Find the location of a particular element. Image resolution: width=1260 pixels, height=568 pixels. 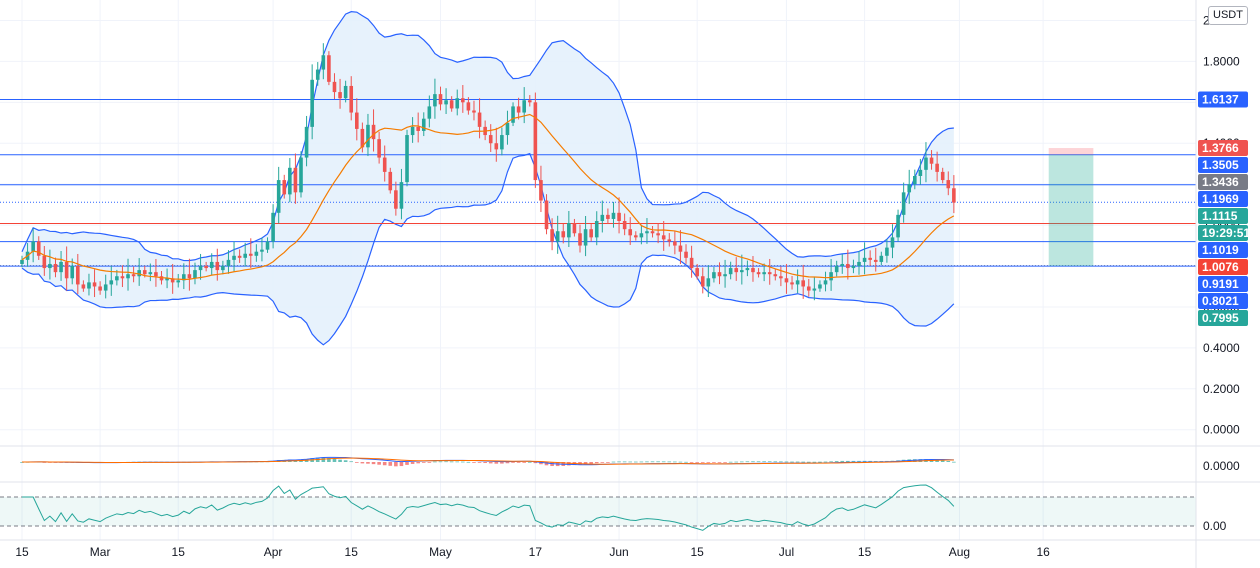

time-tick-label: Apr is located at coordinates (273, 552).